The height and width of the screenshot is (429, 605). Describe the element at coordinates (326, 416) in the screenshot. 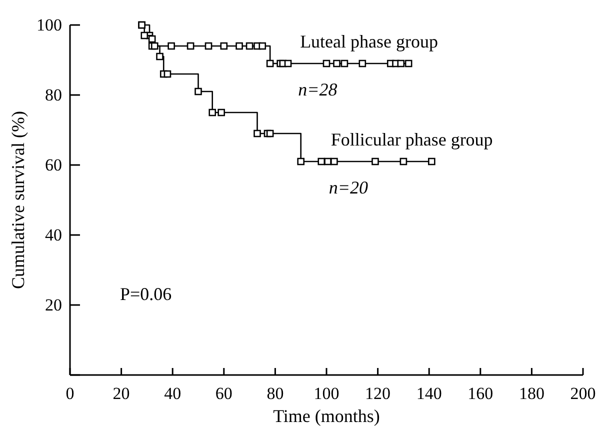

I see `x-axis-title: Time (months)` at that location.